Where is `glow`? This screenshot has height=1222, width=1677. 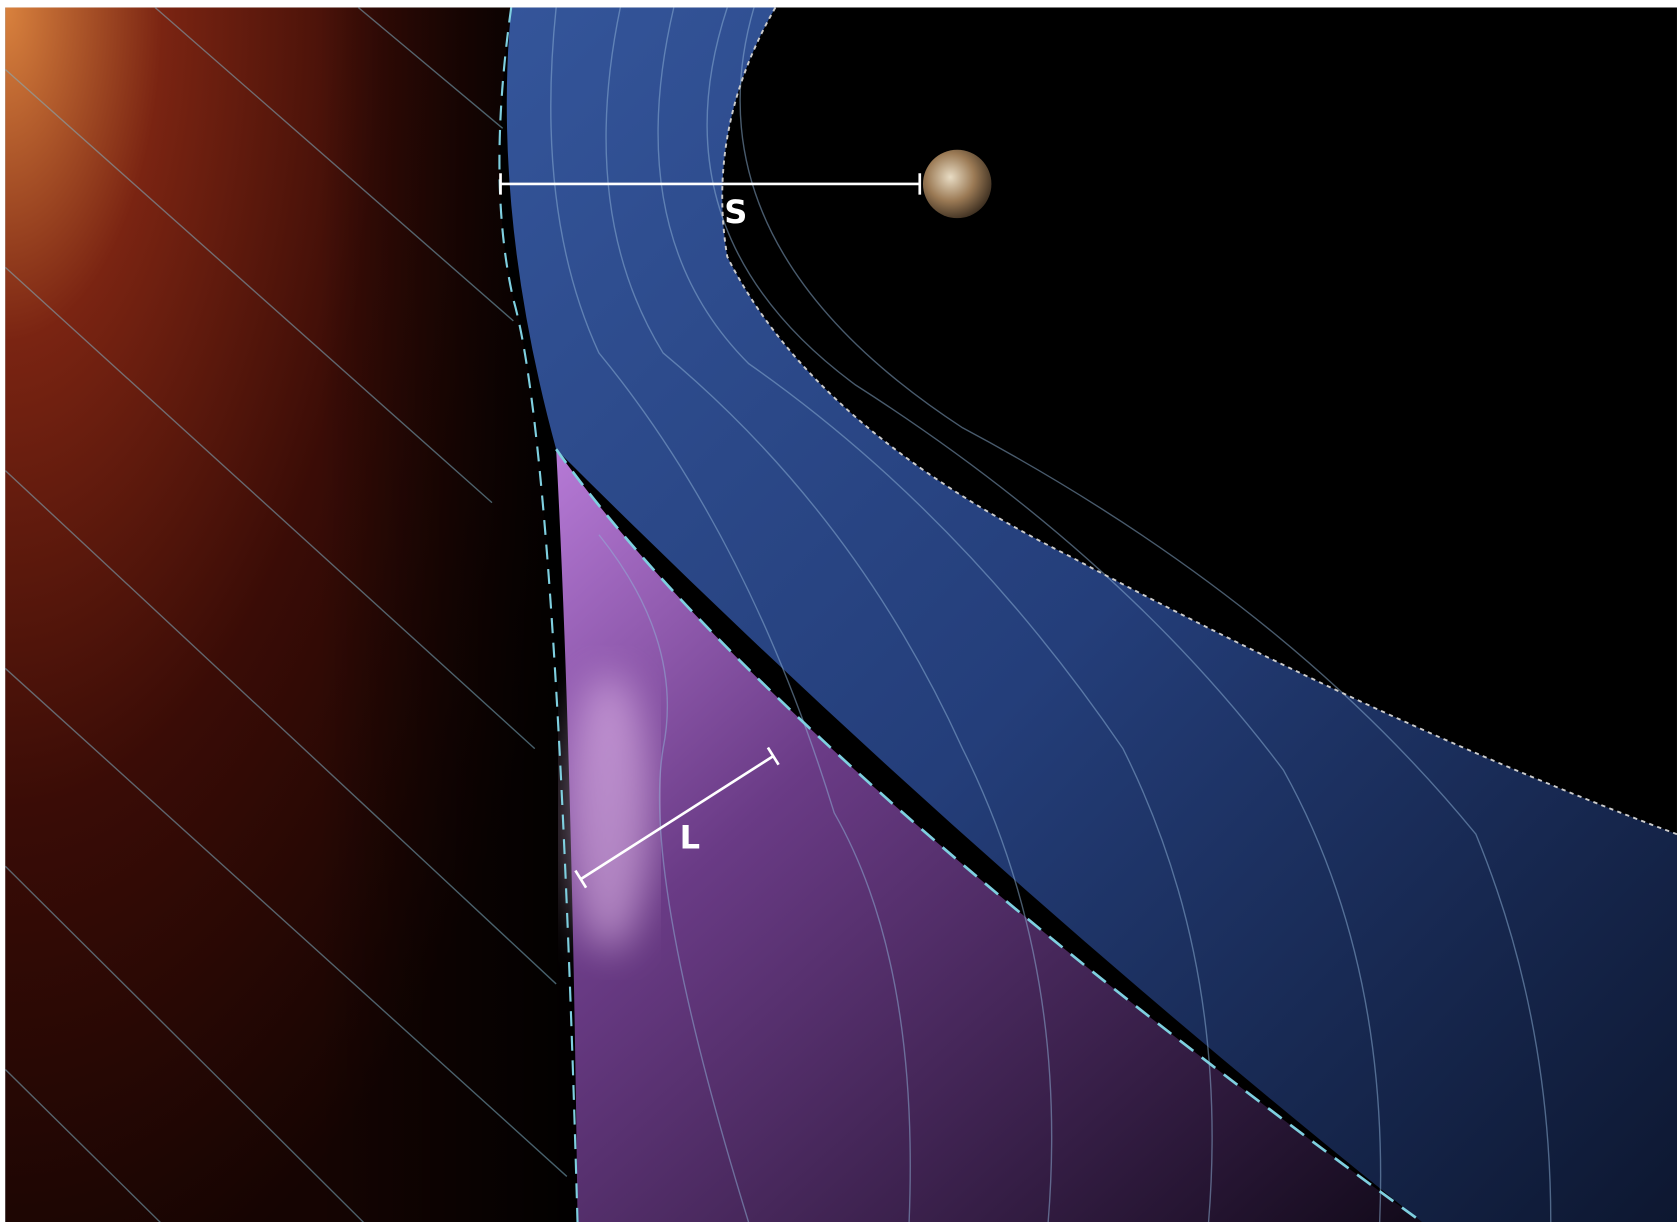
glow is located at coordinates (609, 812).